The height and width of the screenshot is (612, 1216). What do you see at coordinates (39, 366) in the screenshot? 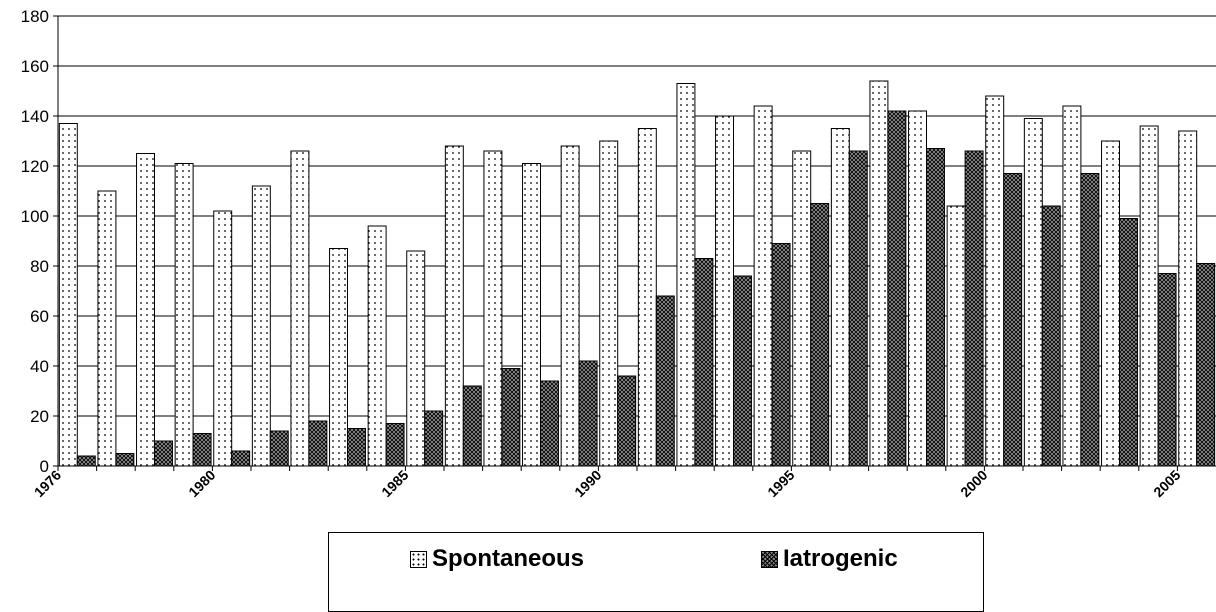
I see `y-tick-label: 40` at bounding box center [39, 366].